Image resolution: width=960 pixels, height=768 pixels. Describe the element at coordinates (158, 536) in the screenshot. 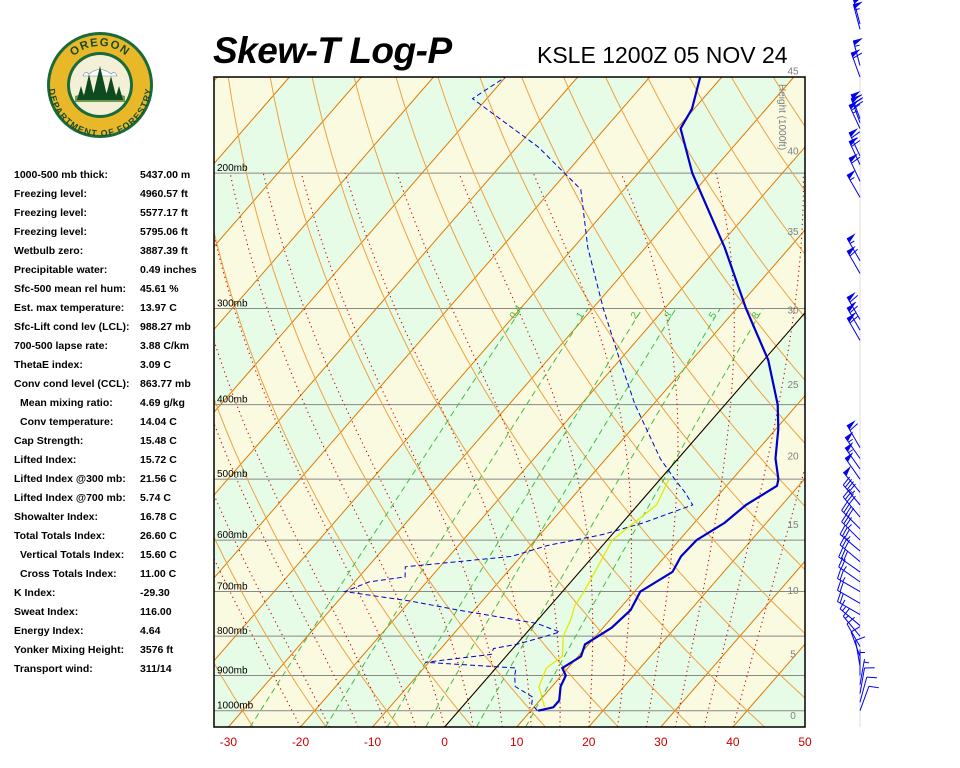

I see `stat-value: 26.60 C` at that location.